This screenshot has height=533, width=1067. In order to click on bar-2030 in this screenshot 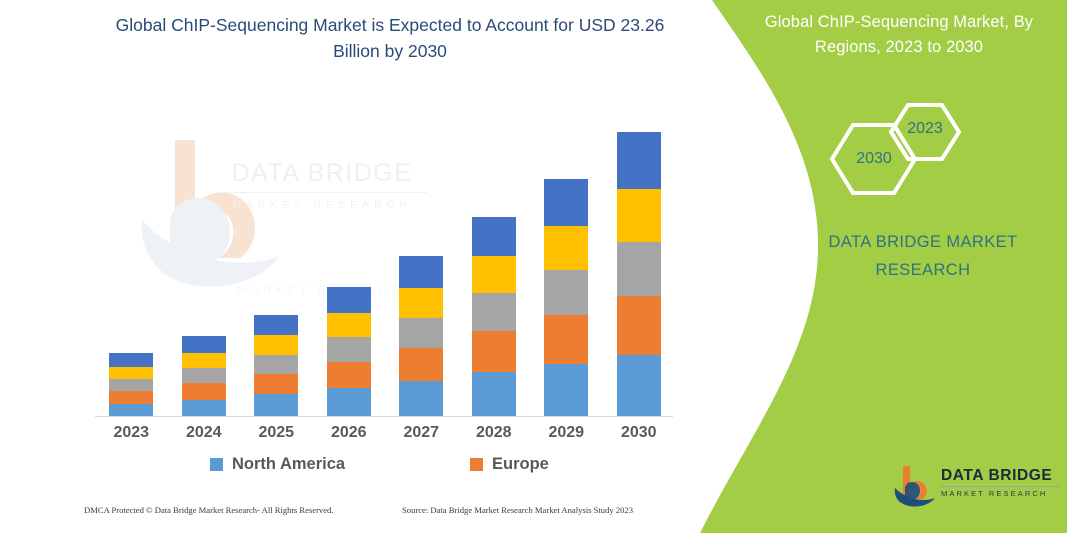, I will do `click(638, 274)`.